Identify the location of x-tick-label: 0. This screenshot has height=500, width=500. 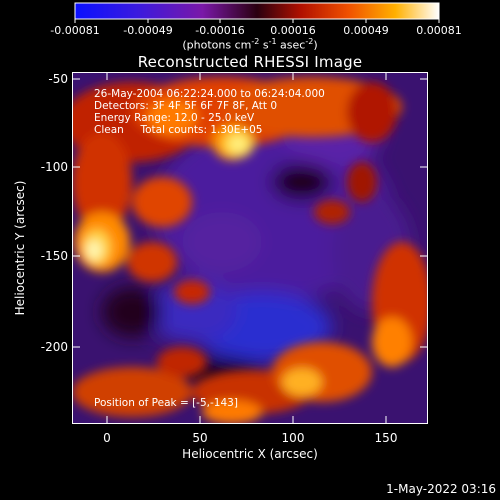
(107, 438).